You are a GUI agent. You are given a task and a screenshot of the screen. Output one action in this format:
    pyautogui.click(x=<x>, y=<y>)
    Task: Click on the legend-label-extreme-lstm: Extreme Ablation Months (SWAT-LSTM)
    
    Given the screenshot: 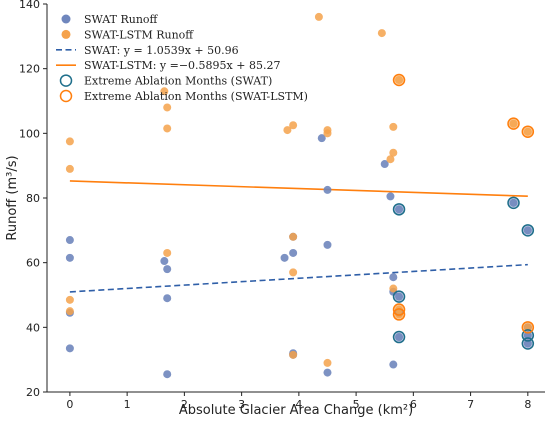 What is the action you would take?
    pyautogui.click(x=196, y=96)
    